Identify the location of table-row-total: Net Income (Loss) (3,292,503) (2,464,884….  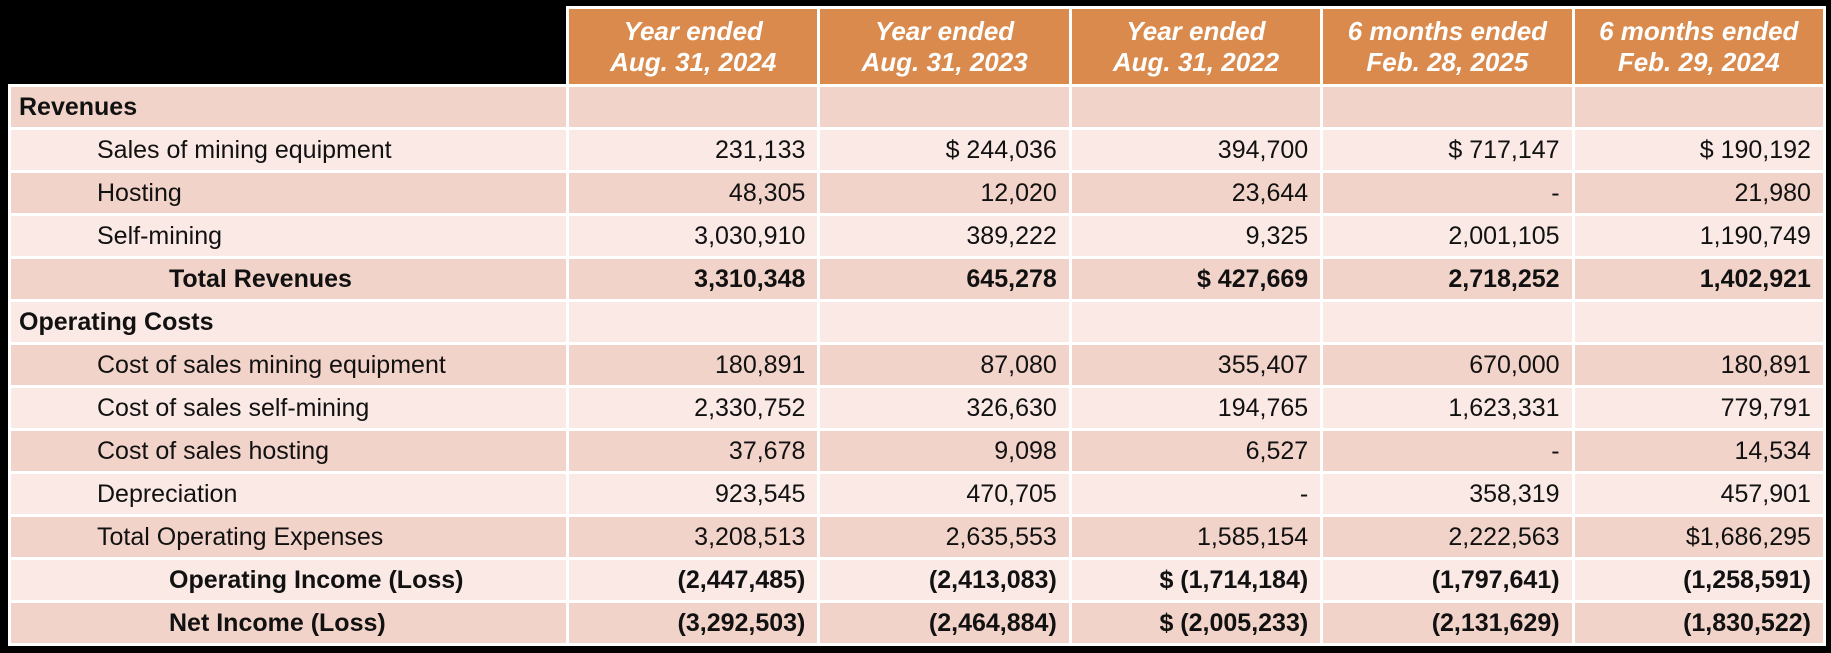
(917, 623).